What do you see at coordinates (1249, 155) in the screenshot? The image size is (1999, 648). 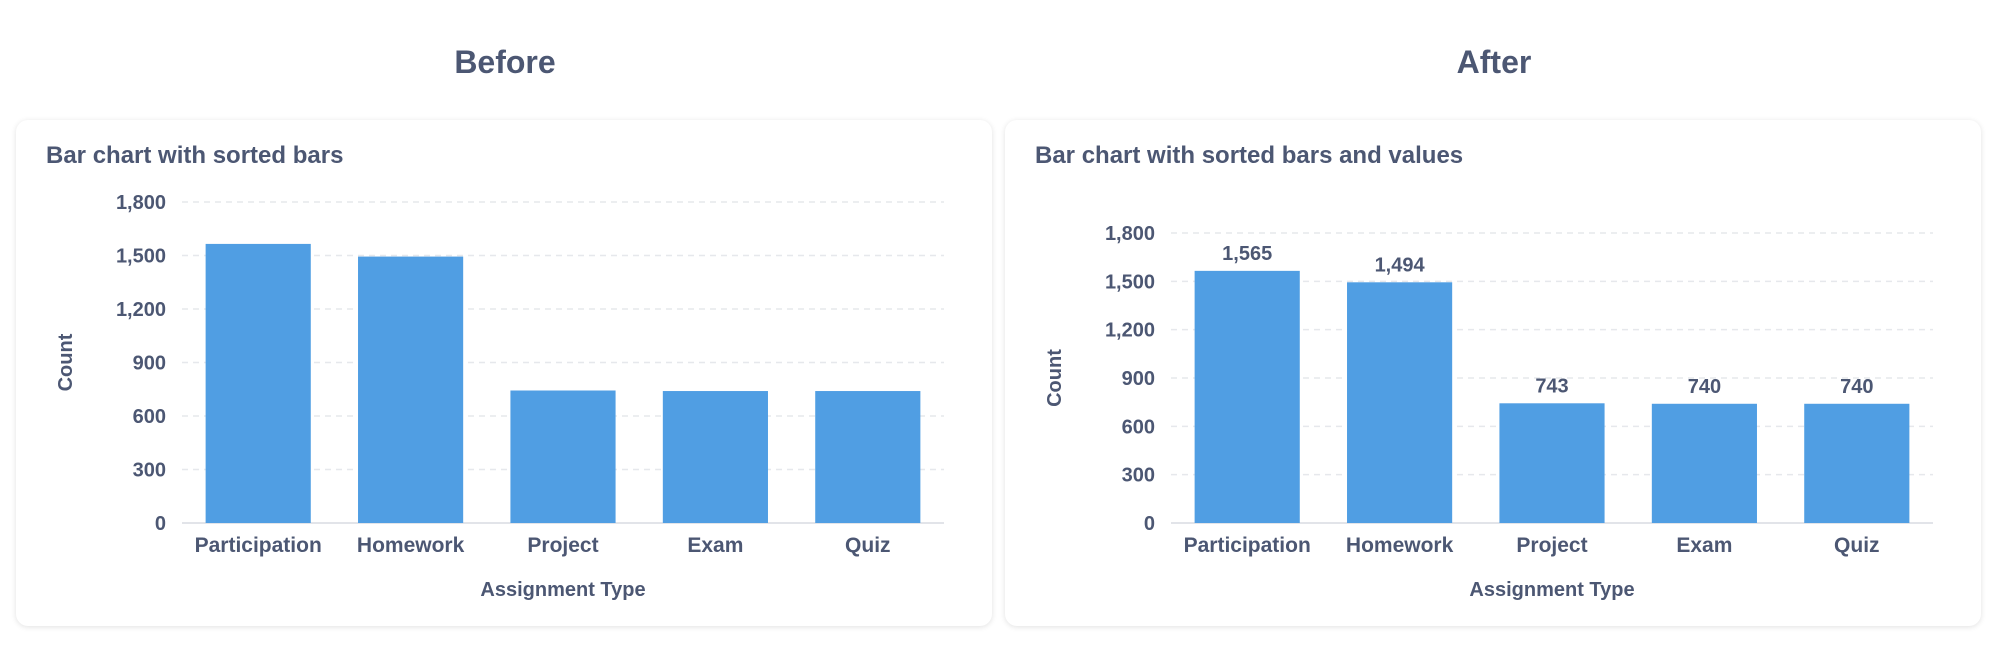 I see `chart-title: Bar chart with sorted bars and values` at bounding box center [1249, 155].